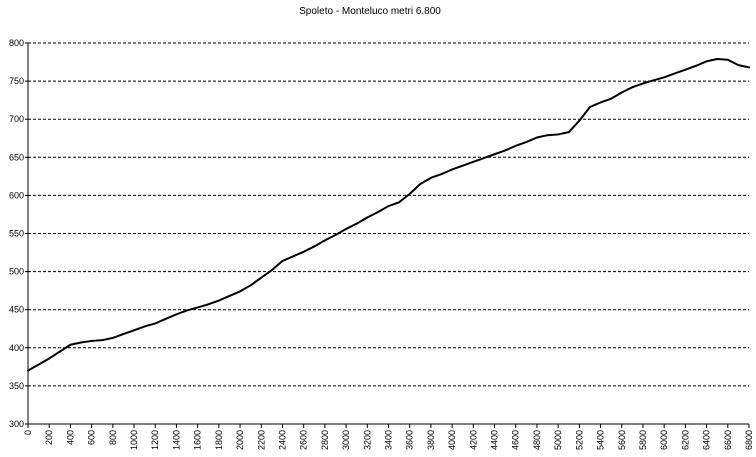 The height and width of the screenshot is (457, 756). I want to click on x-tick-label-6000: 6000, so click(664, 440).